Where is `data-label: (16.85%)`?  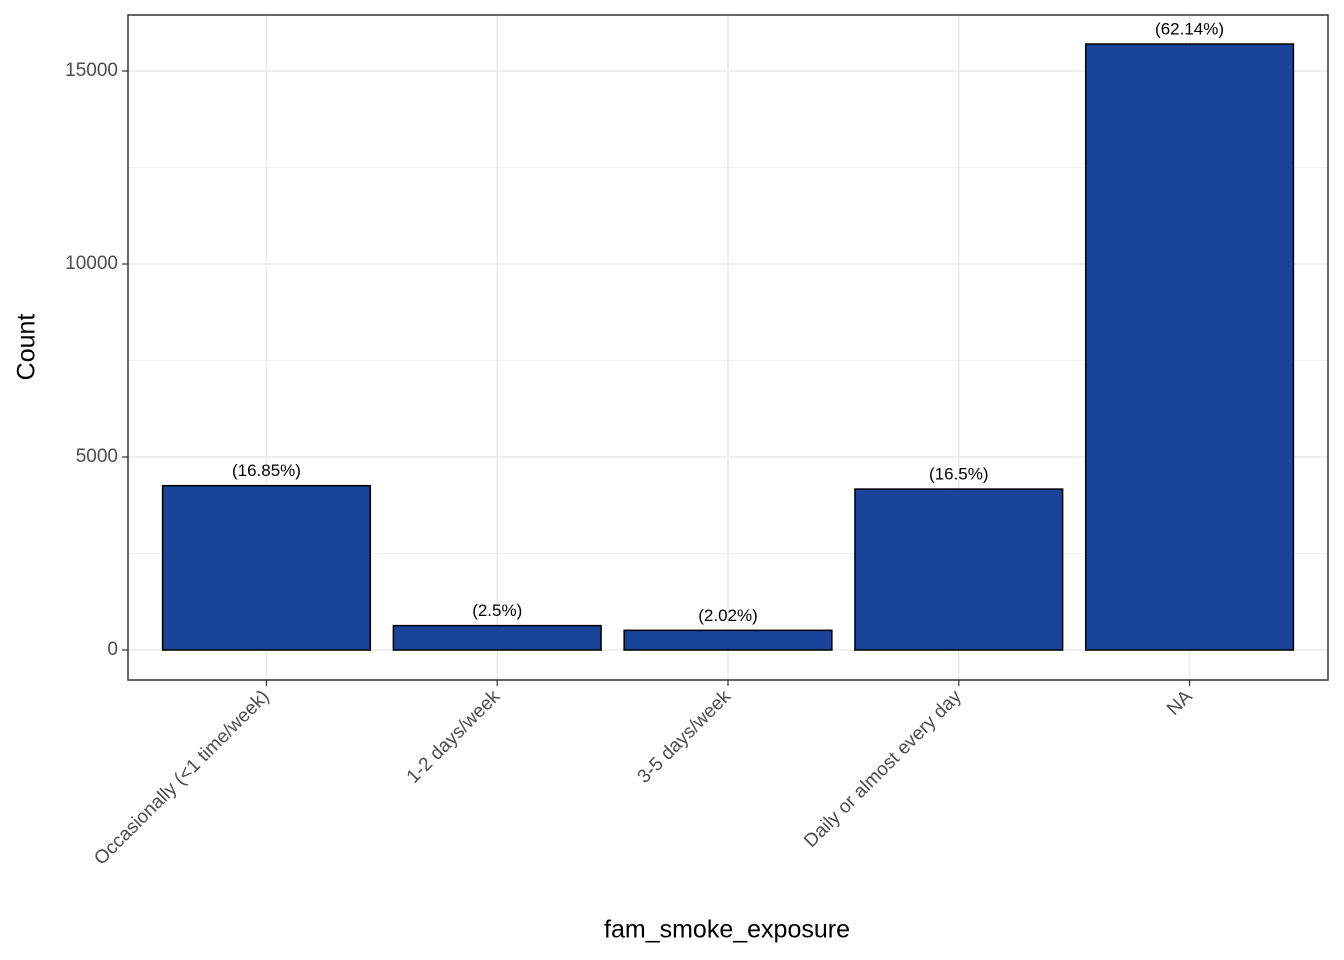 data-label: (16.85%) is located at coordinates (266, 470).